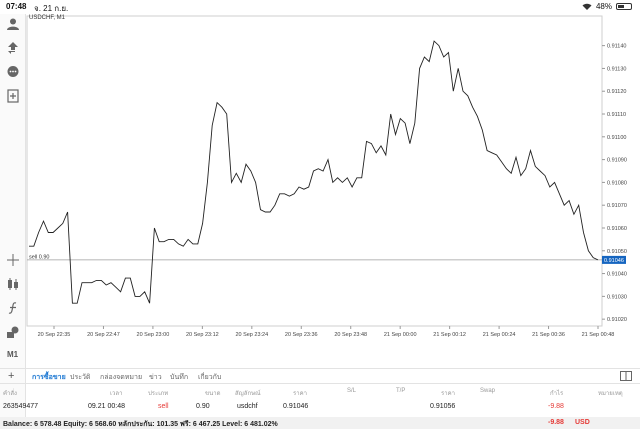  What do you see at coordinates (401, 391) in the screenshot?
I see `col-tp: T/P` at bounding box center [401, 391].